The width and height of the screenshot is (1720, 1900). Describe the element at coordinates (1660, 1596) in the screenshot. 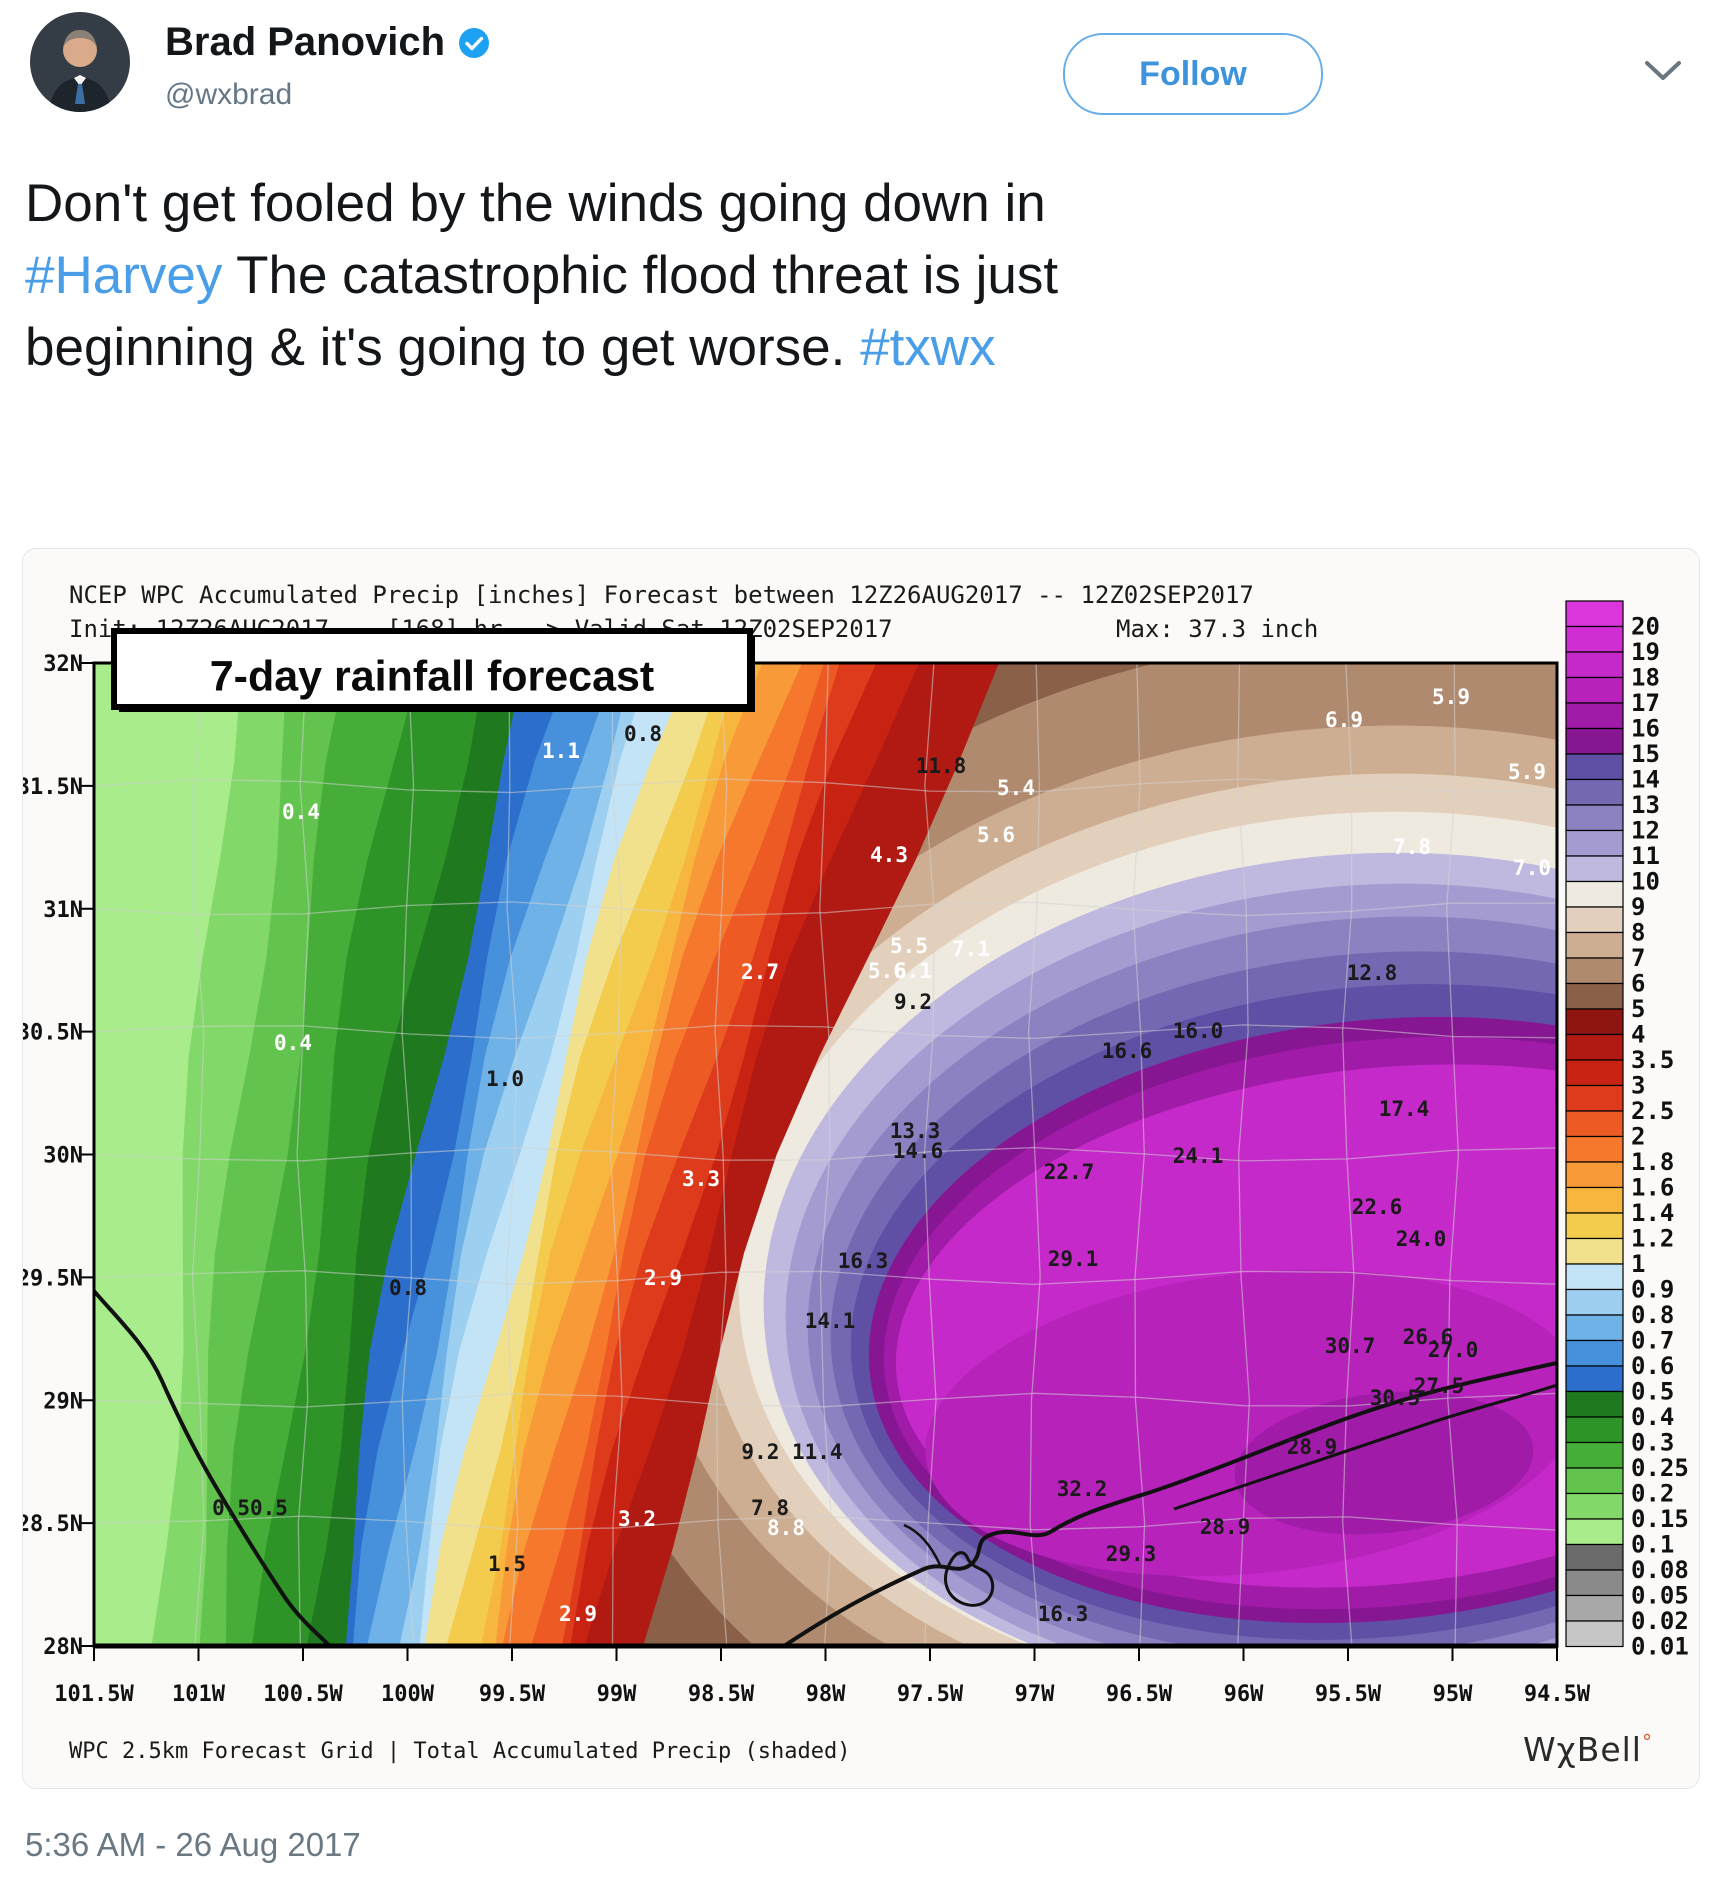

I see `legend-value: 0.05` at that location.